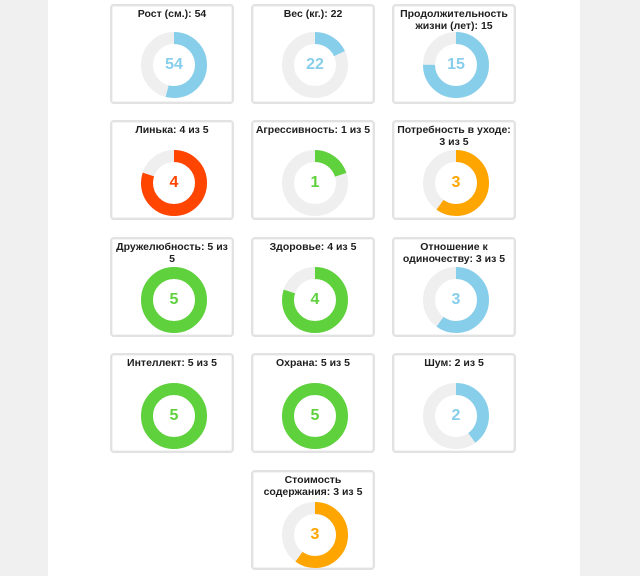 This screenshot has height=576, width=640. What do you see at coordinates (454, 136) in the screenshot?
I see `card-title: Потребность в уходе: 3 из 5` at bounding box center [454, 136].